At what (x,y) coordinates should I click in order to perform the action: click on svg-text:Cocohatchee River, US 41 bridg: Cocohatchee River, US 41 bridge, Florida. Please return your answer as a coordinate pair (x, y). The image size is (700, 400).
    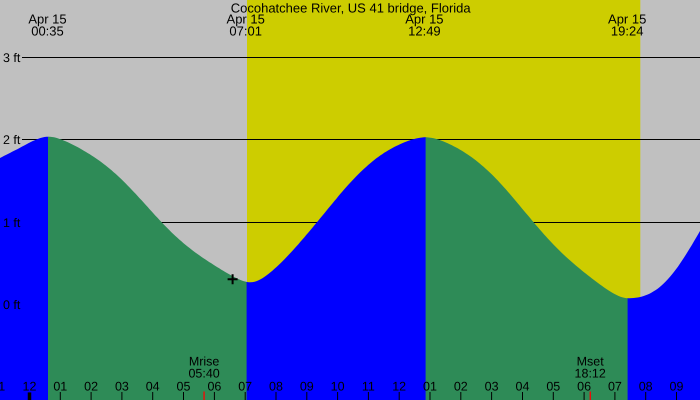
    Looking at the image, I should click on (351, 7).